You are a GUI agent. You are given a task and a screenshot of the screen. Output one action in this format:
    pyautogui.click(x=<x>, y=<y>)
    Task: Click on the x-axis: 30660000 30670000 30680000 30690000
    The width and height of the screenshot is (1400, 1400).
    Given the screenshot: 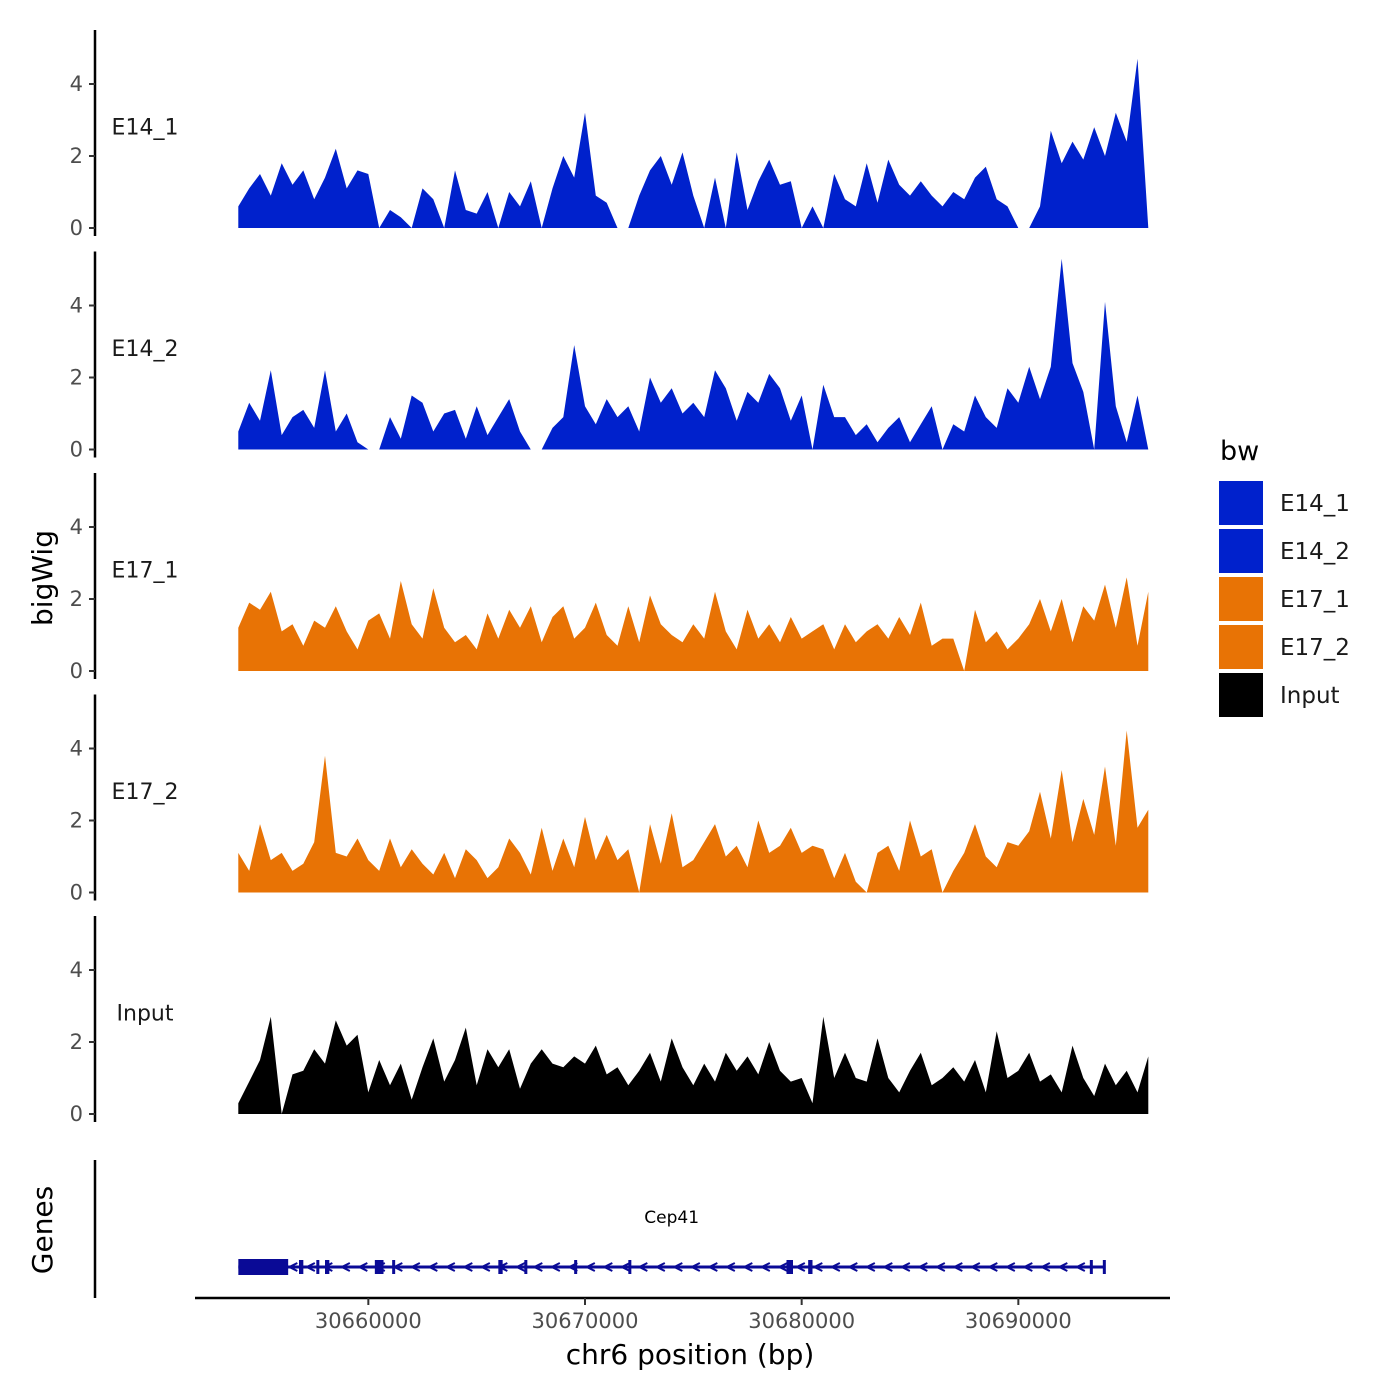 What is the action you would take?
    pyautogui.click(x=682, y=1314)
    